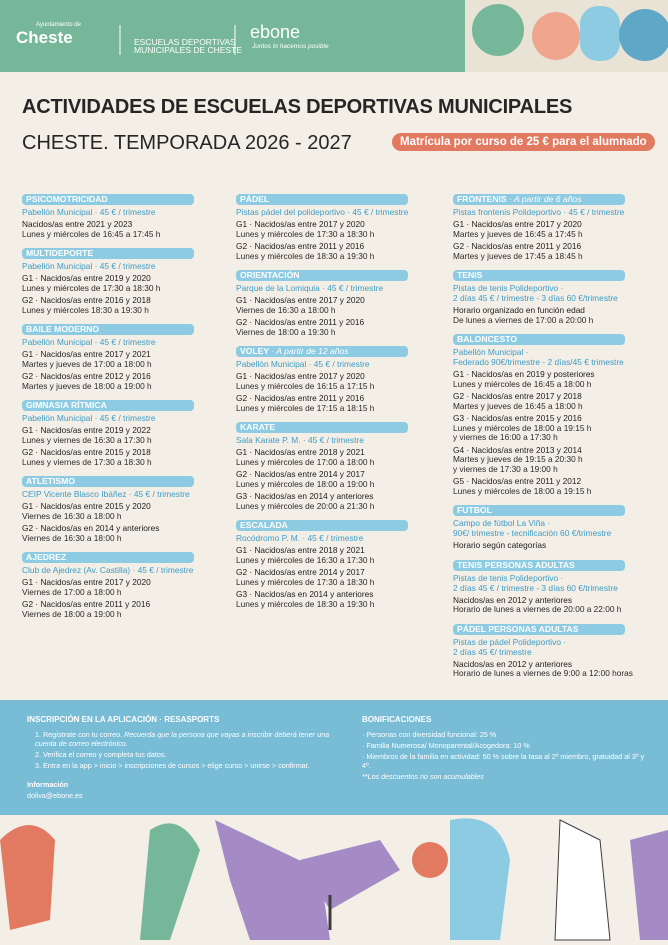 This screenshot has height=945, width=668. I want to click on group: G1 · Nacidos/as entre 2017 y 2020, so click(517, 224).